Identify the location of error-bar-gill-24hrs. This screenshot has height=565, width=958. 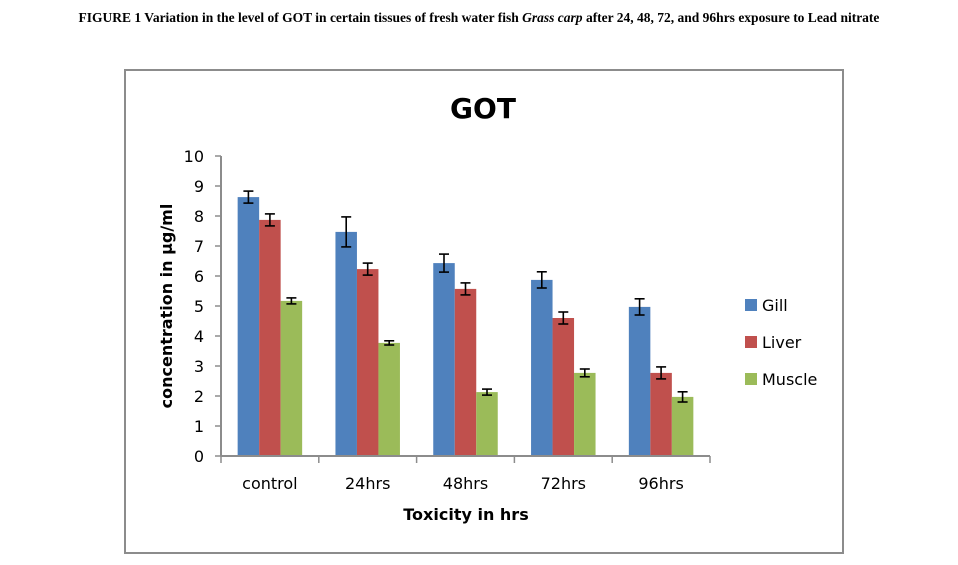
(346, 232).